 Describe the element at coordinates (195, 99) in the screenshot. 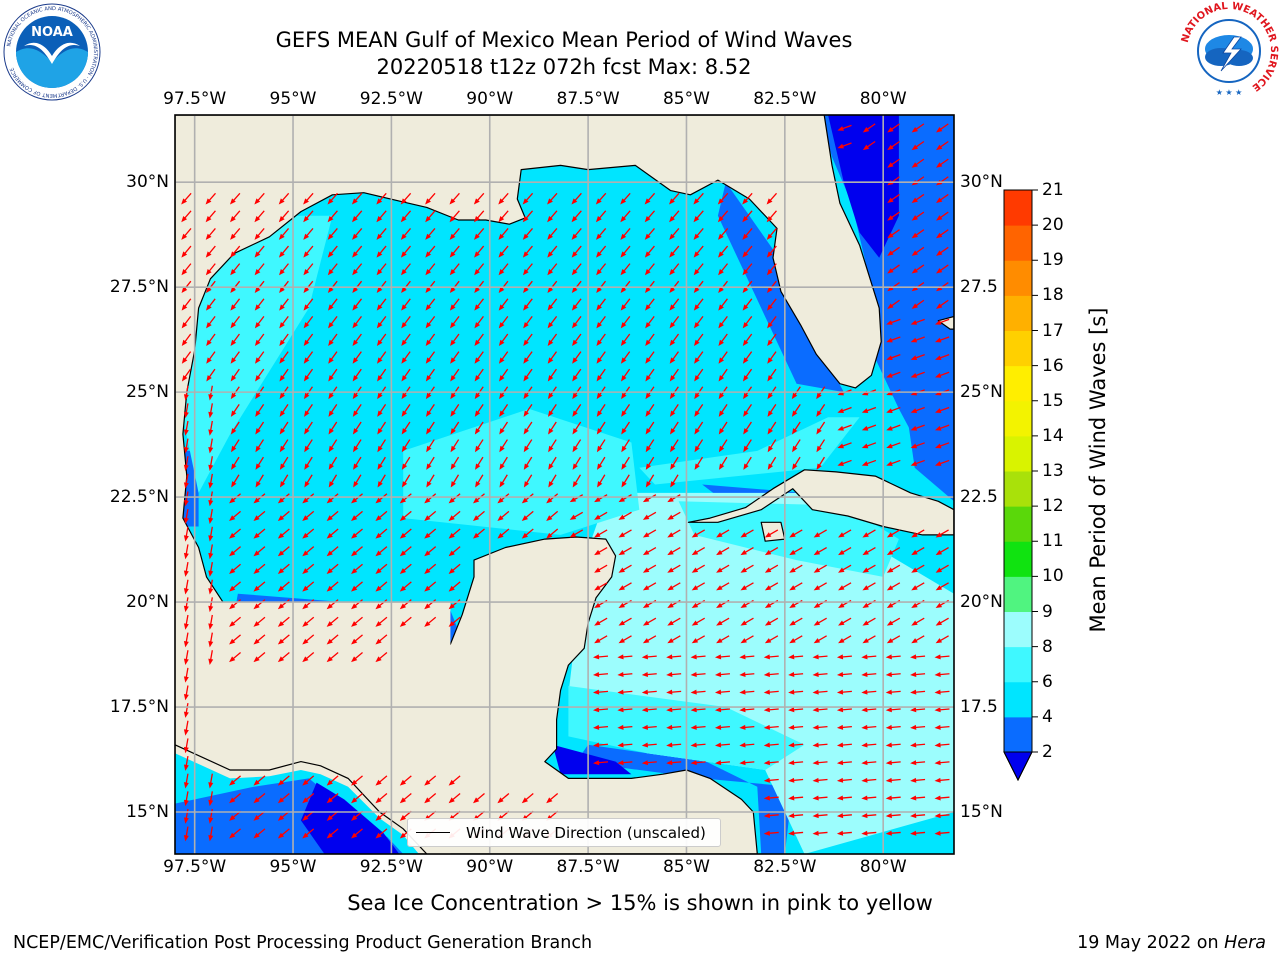

I see `lon-label-top: 97.5°W` at that location.